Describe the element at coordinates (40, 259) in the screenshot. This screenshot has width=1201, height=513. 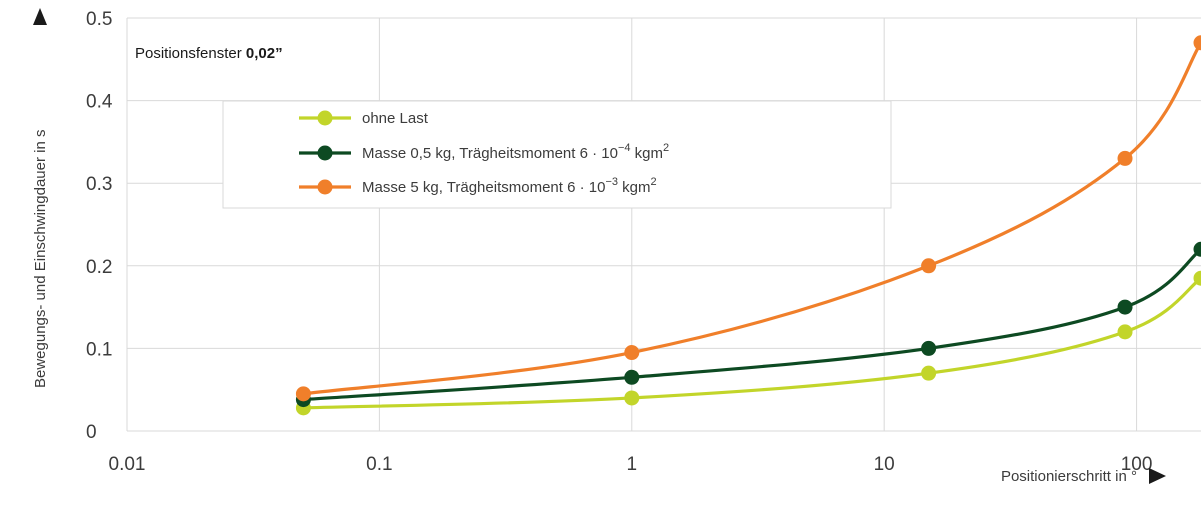
I see `y-axis-label: Bewegungs- und Einschwingdauer in s` at that location.